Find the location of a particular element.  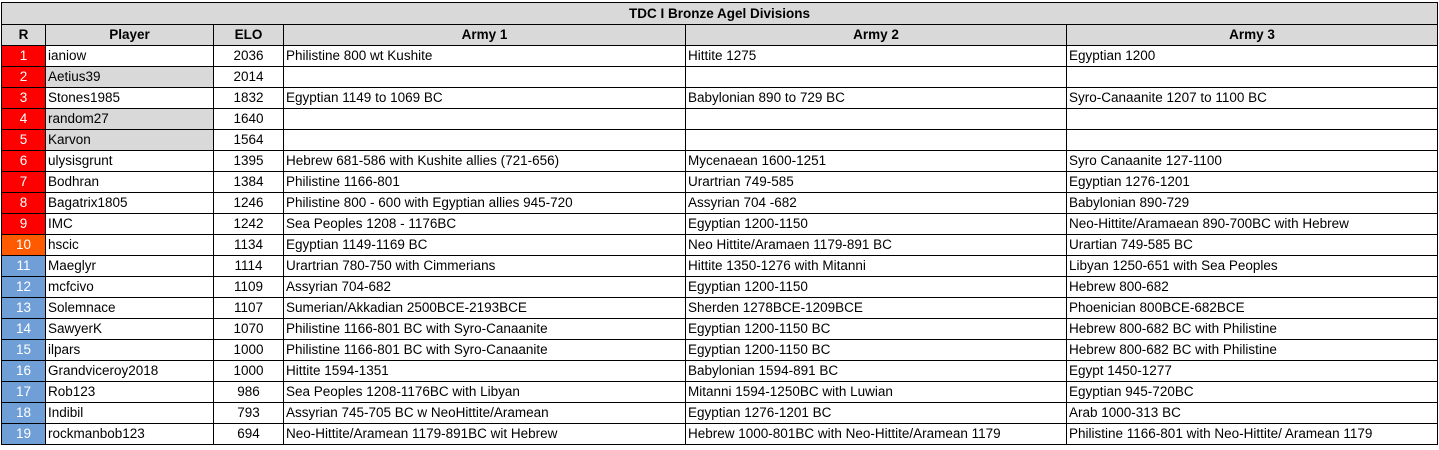

column-header-army-1: Army 1 is located at coordinates (484, 35).